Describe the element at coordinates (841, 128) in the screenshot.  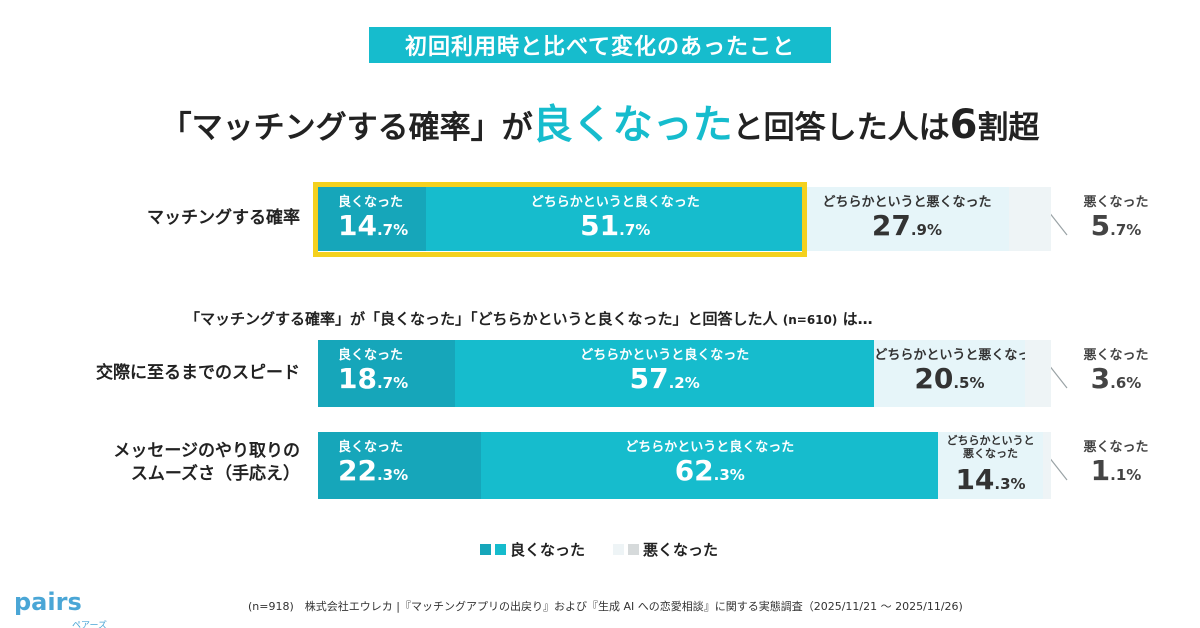
I see `title-part2: と回答した人は` at that location.